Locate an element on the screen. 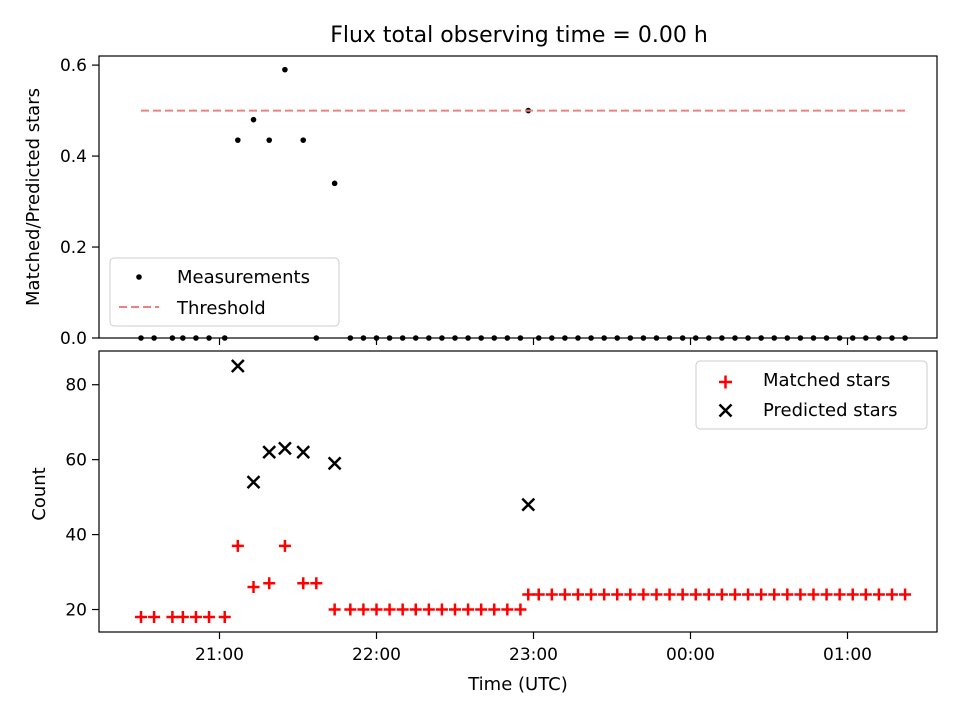 Image resolution: width=960 pixels, height=720 pixels. count-y-axis-label: Count is located at coordinates (39, 493).